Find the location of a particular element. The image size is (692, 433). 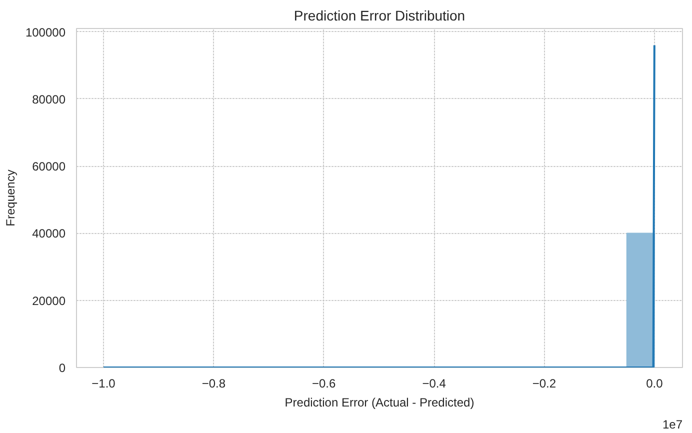

x-tick-label: −0.2 is located at coordinates (544, 383).